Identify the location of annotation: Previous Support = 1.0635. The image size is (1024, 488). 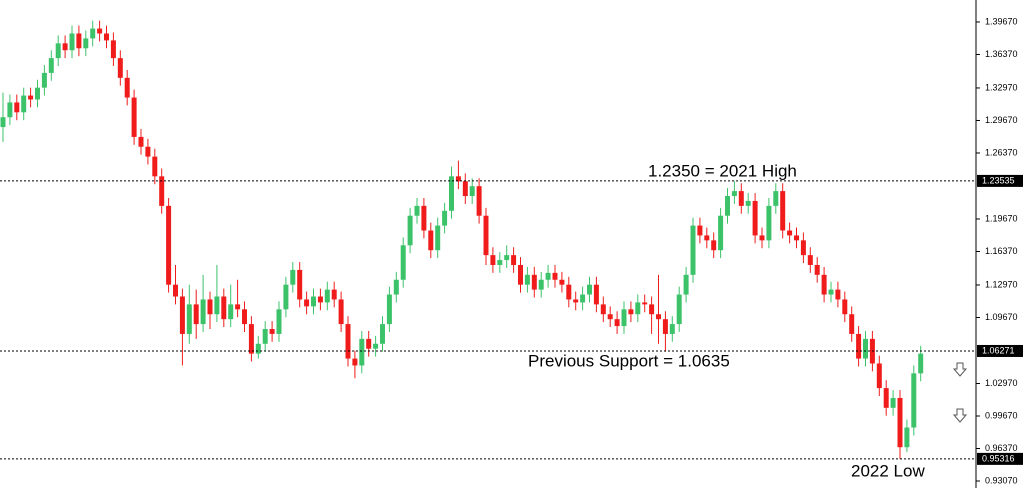
(629, 360).